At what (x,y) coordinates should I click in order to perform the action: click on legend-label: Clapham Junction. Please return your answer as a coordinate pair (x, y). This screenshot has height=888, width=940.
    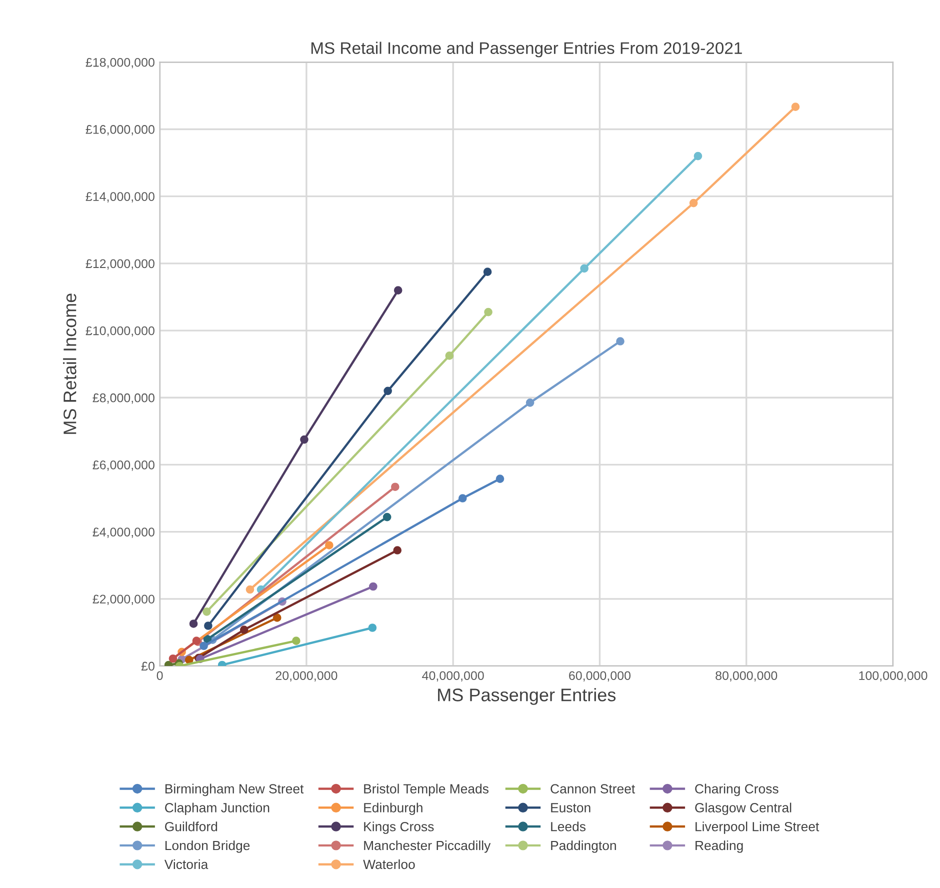
    Looking at the image, I should click on (217, 808).